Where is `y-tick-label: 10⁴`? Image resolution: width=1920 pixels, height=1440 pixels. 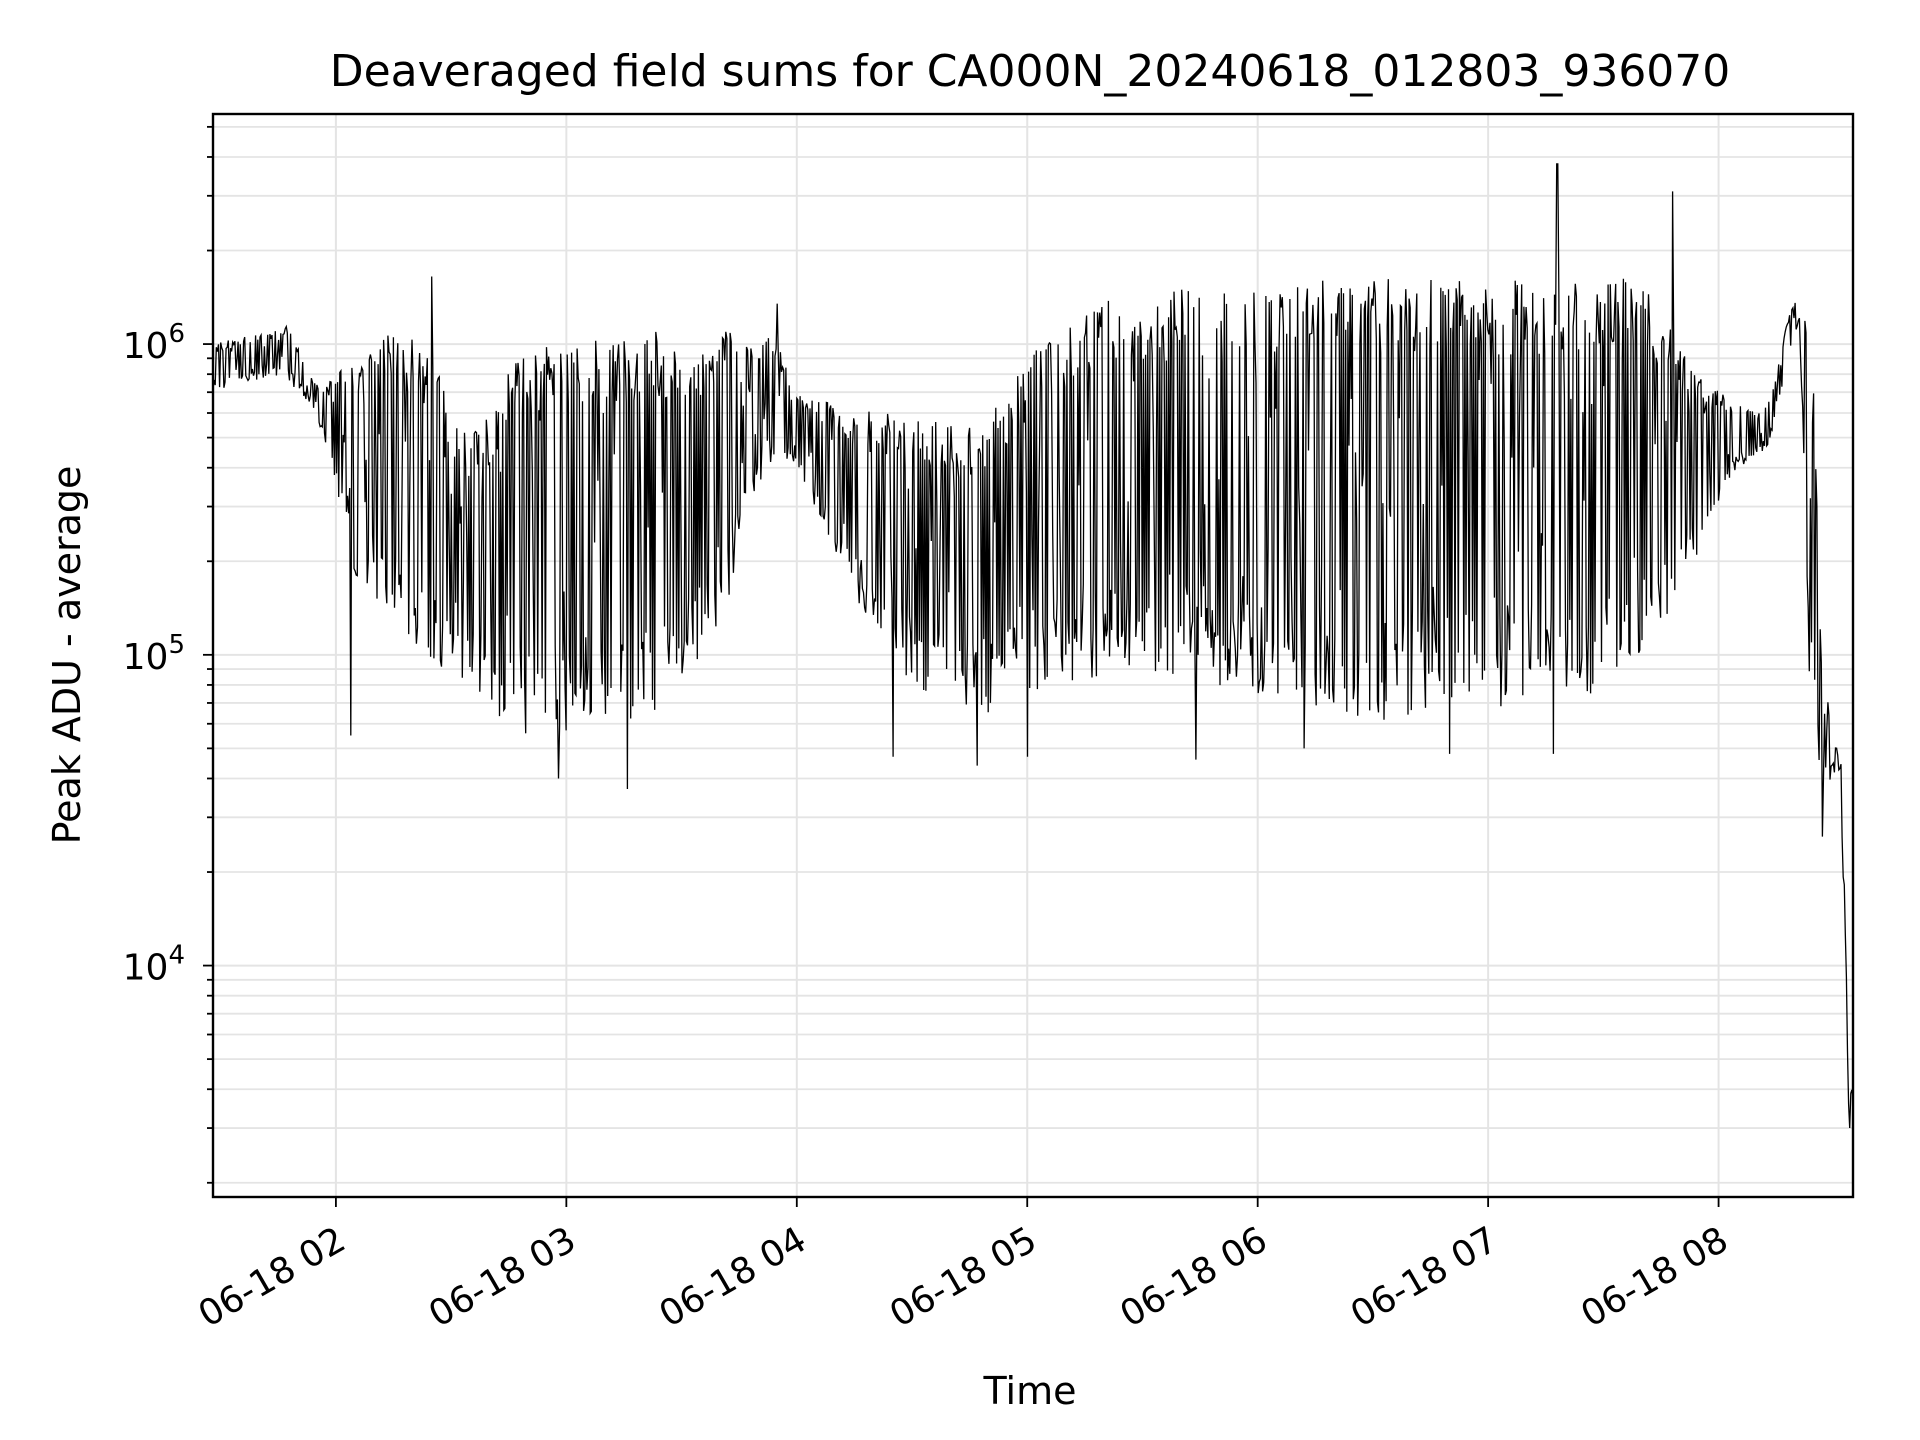
y-tick-label: 10⁴ is located at coordinates (154, 965).